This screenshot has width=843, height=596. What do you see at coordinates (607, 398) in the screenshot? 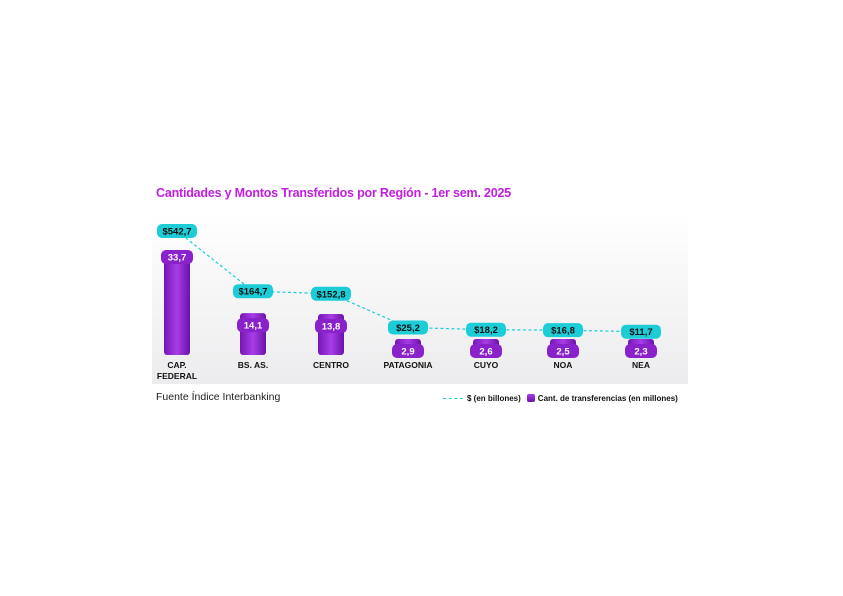
I see `legend-bar-label: Cant. de transferencias (en millones)` at bounding box center [607, 398].